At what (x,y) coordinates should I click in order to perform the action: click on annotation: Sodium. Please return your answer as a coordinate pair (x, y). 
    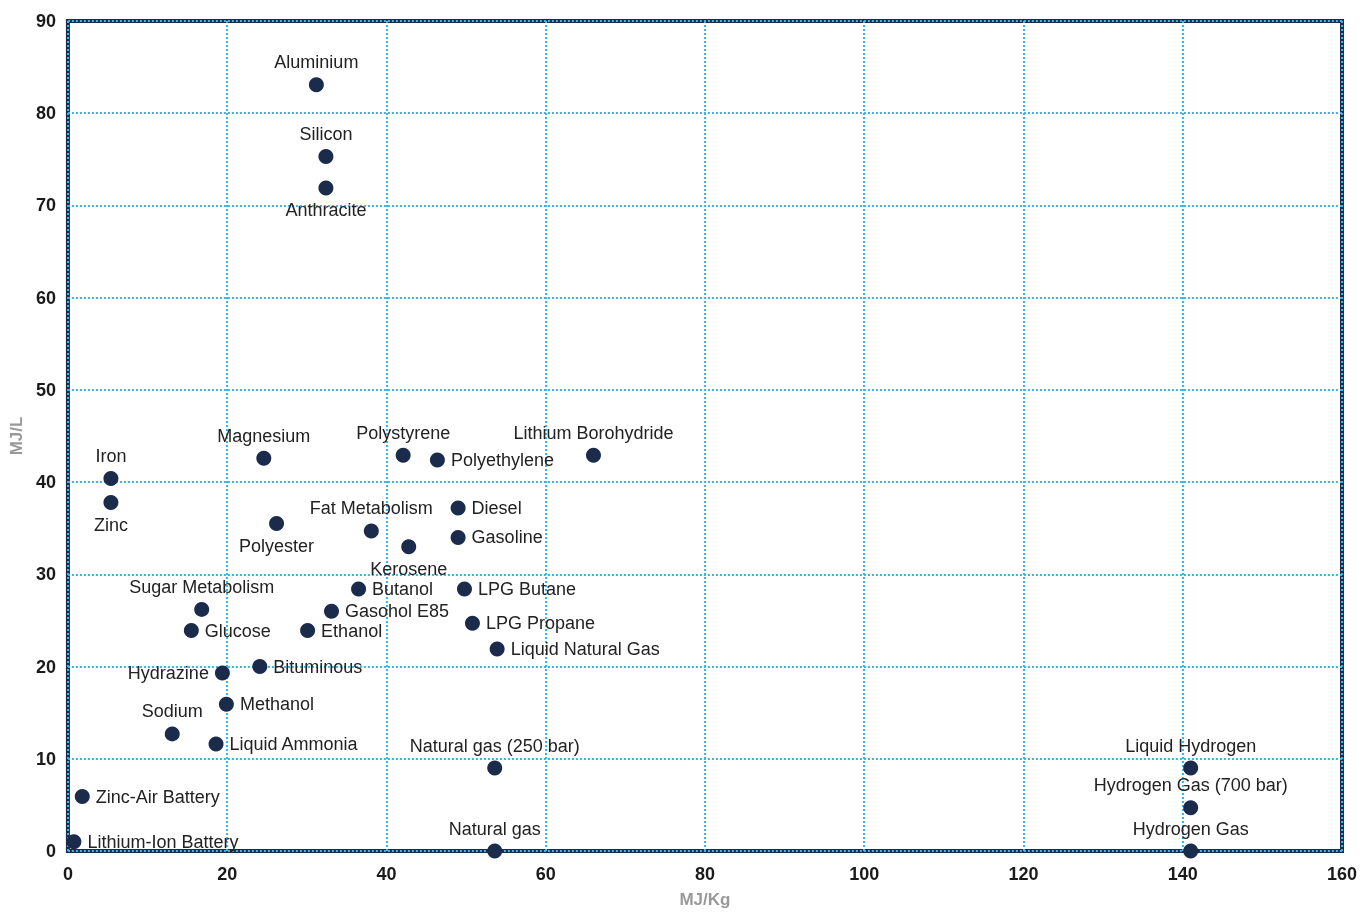
    Looking at the image, I should click on (172, 711).